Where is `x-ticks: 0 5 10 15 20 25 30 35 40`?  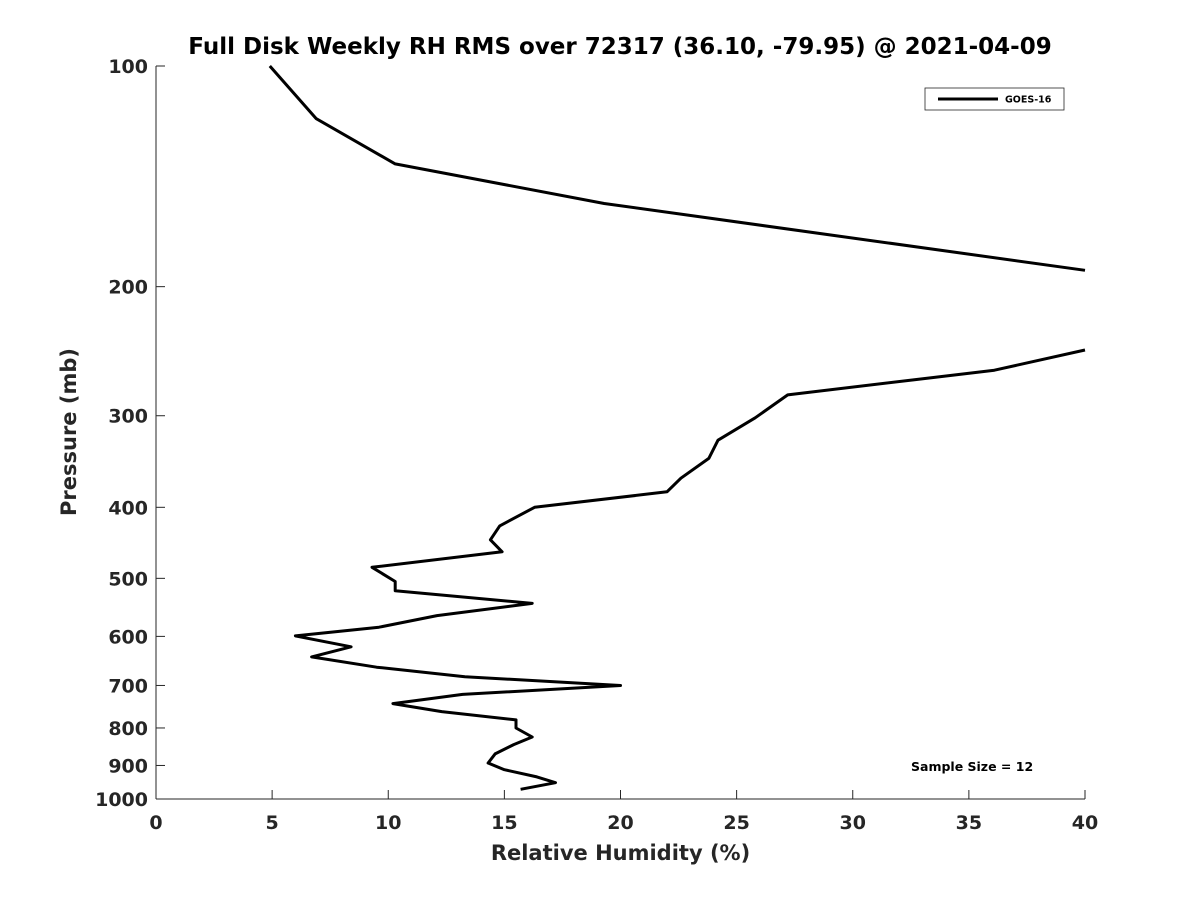 x-ticks: 0 5 10 15 20 25 30 35 40 is located at coordinates (623, 812).